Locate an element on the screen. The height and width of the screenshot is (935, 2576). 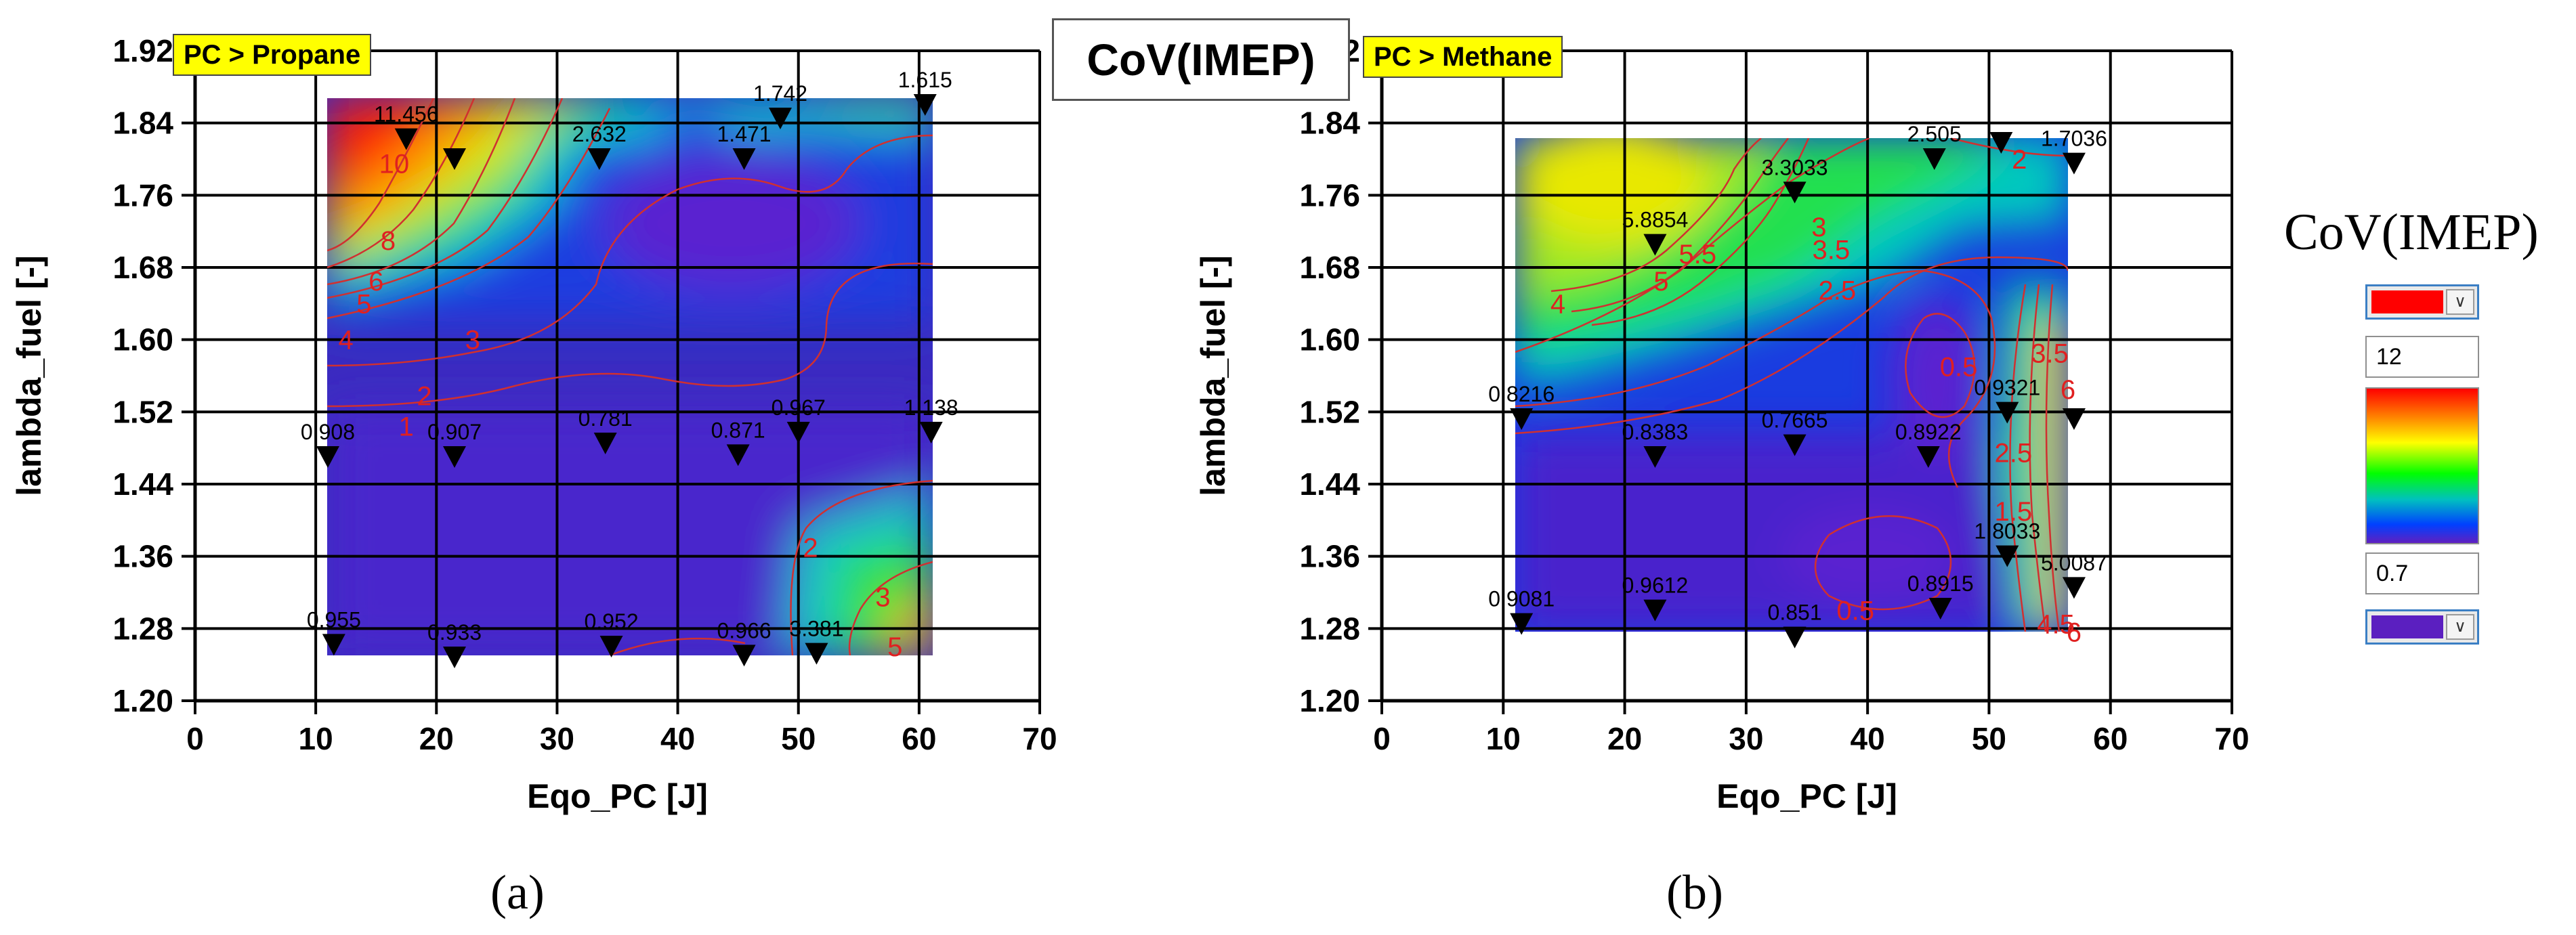
panel-a-data-label: 0.933 is located at coordinates (454, 633).